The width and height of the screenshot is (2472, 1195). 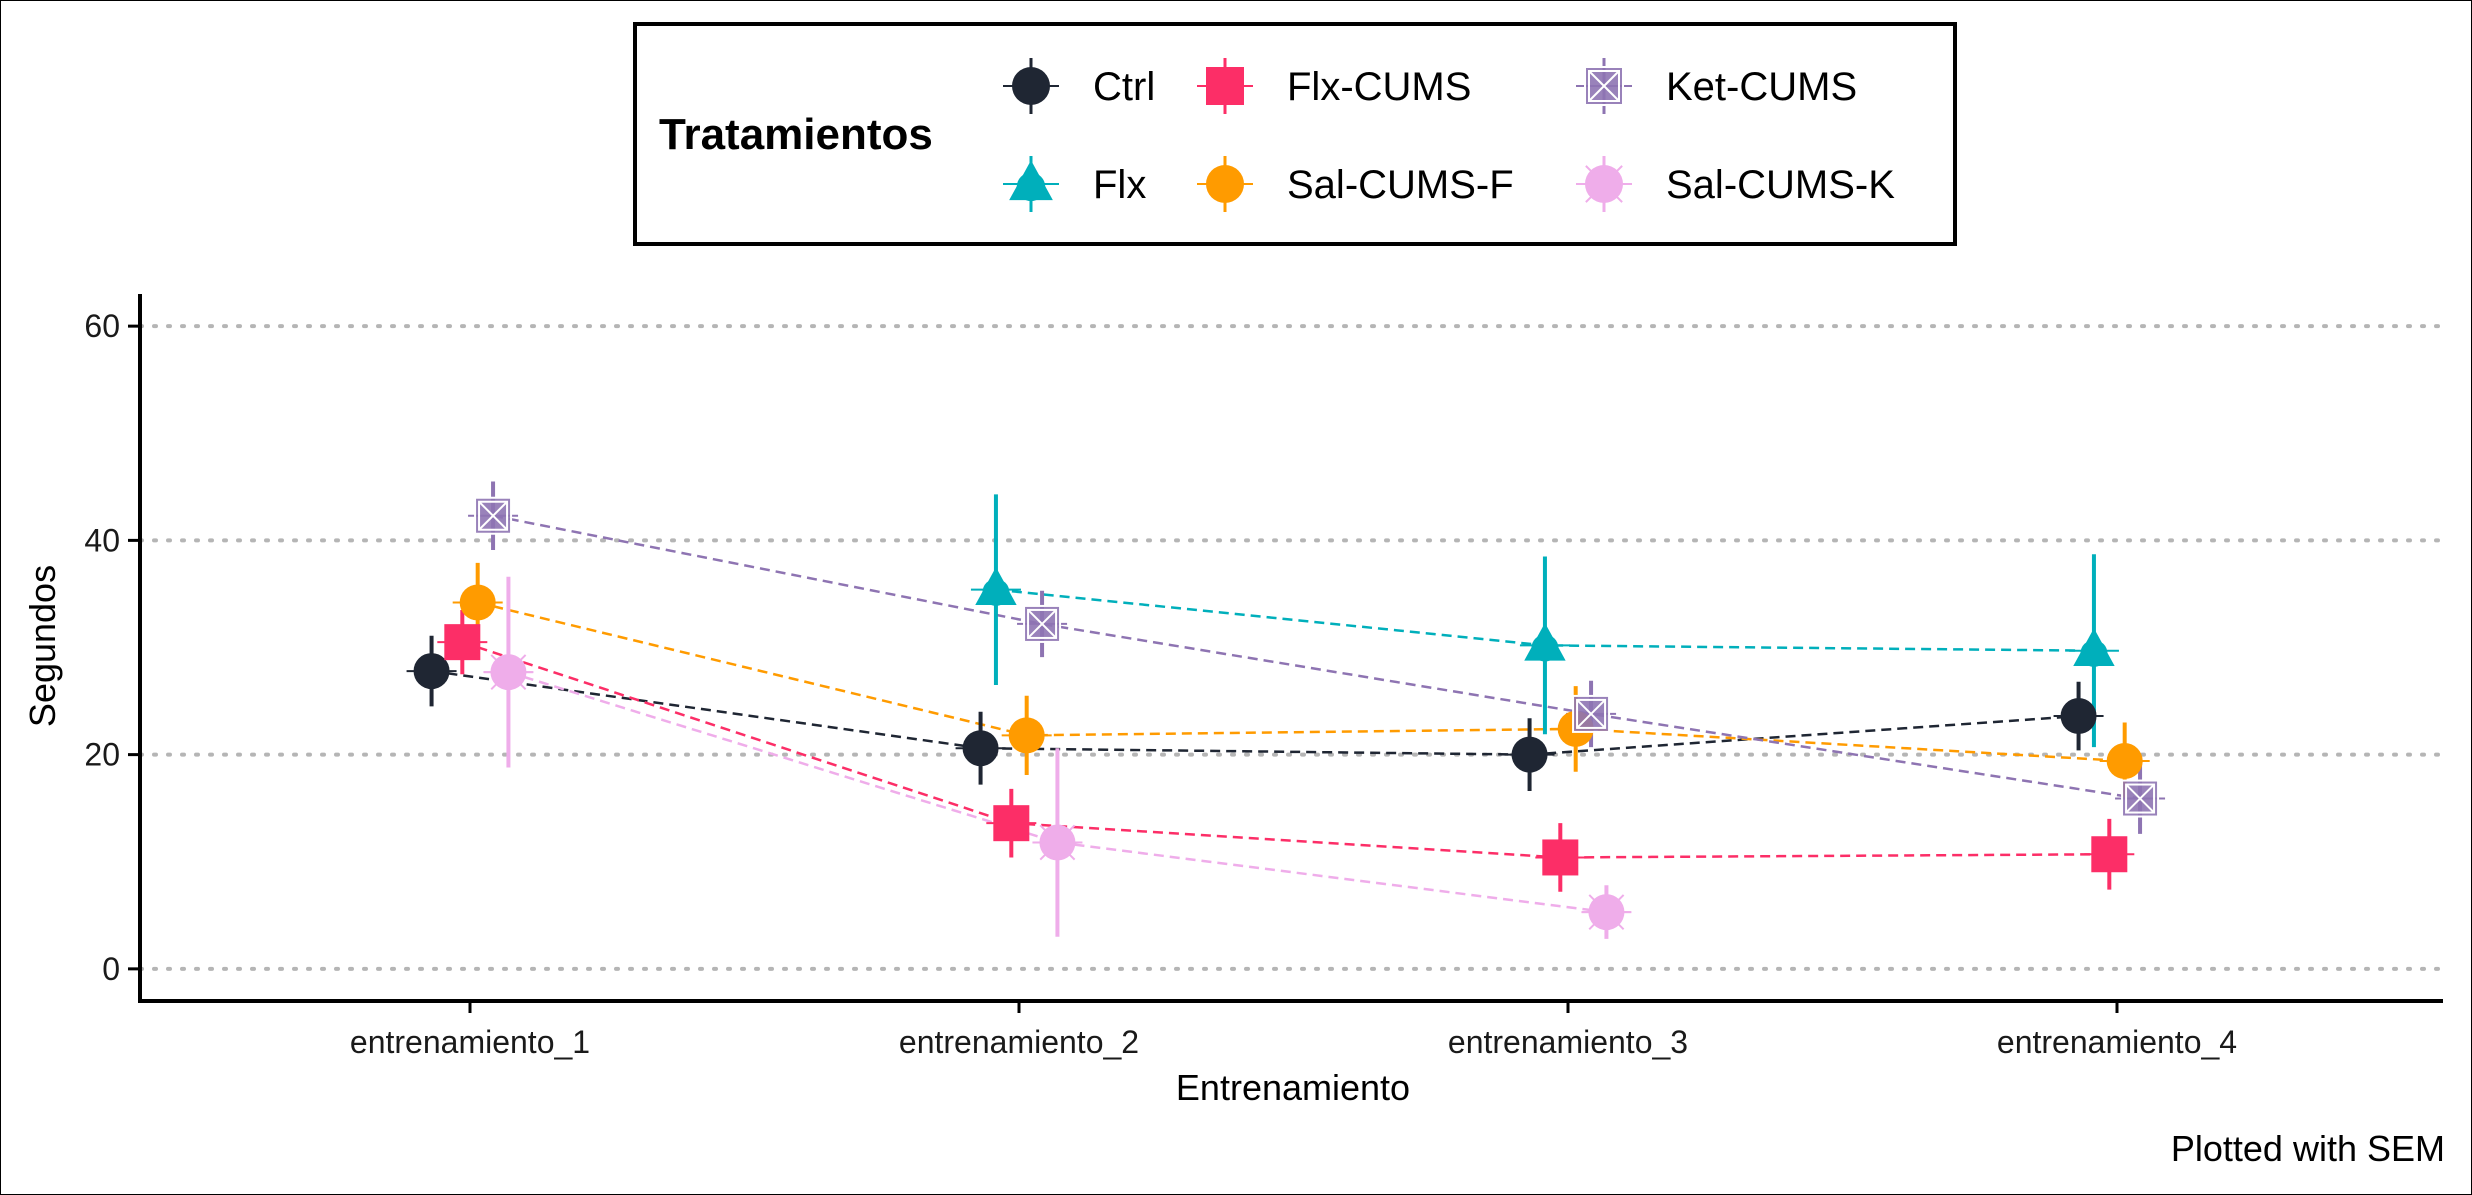 I want to click on legend-label: Sal-CUMS-F, so click(x=1400, y=185).